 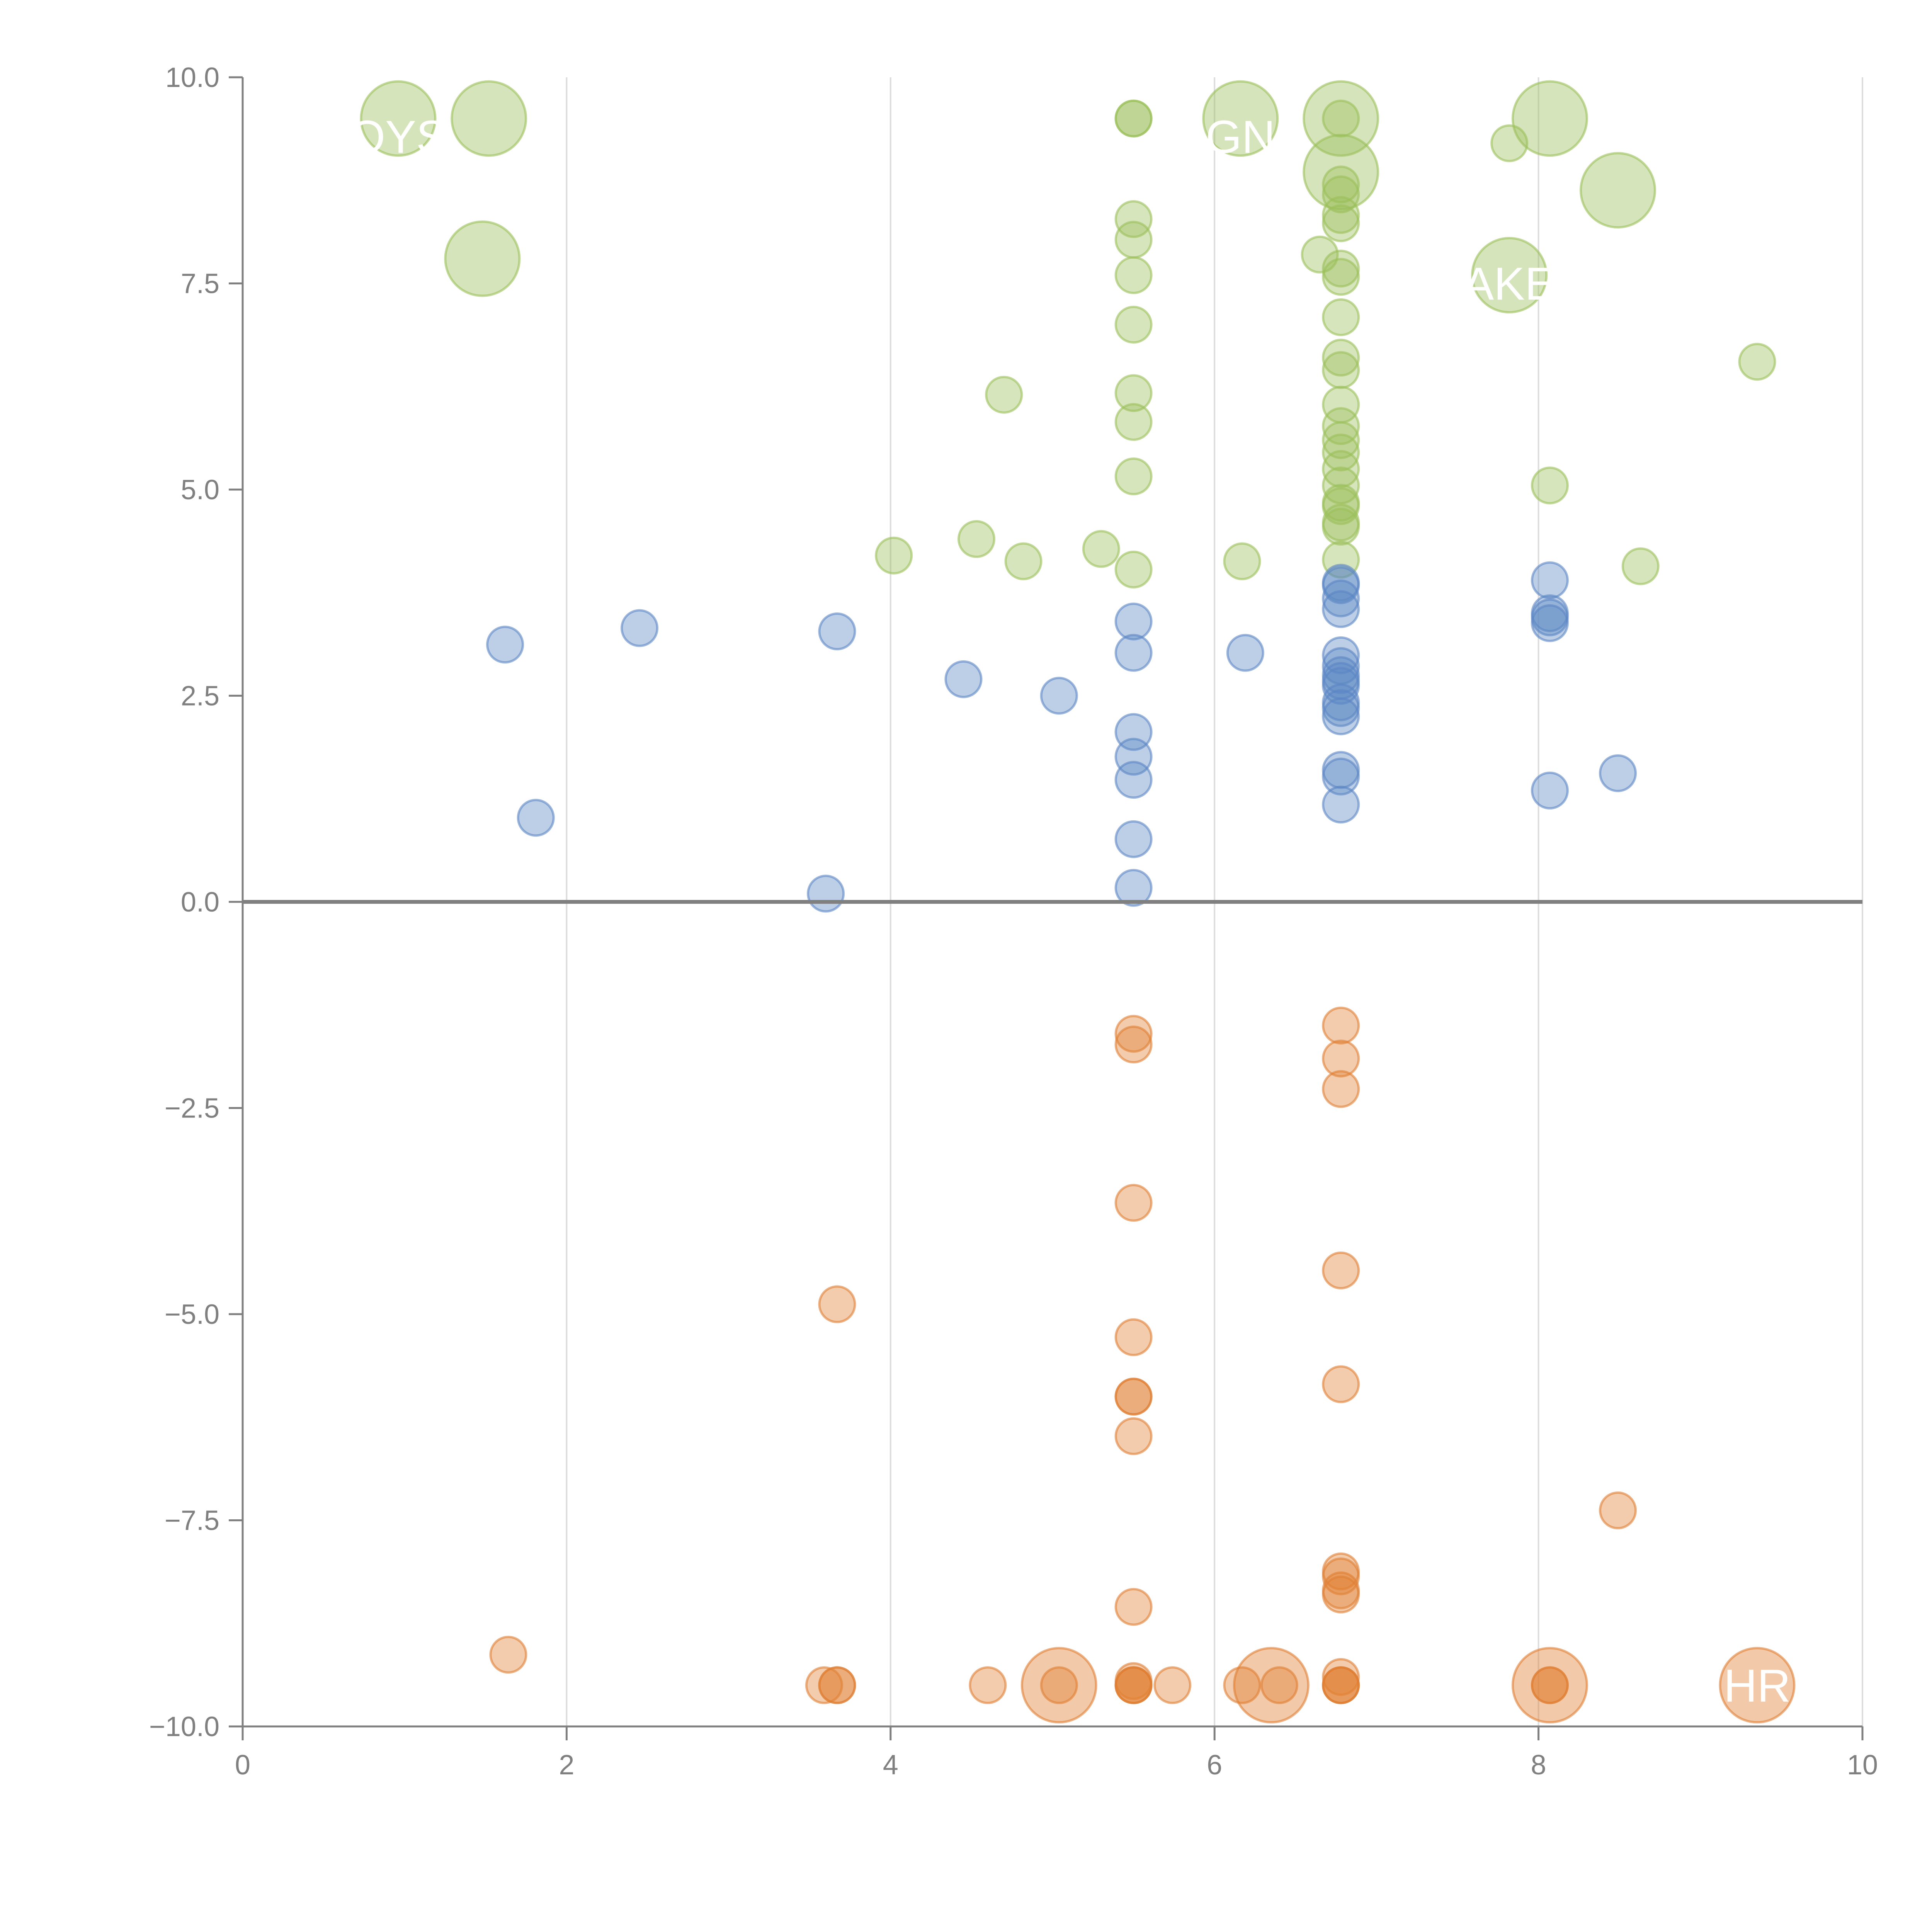 I want to click on point-label: OYS, so click(x=398, y=137).